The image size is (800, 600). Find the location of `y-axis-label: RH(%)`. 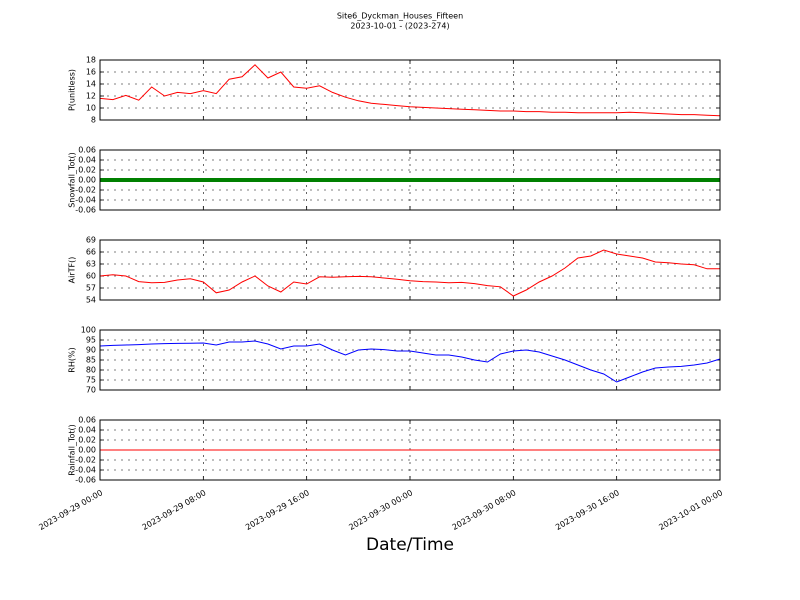

y-axis-label: RH(%) is located at coordinates (72, 359).